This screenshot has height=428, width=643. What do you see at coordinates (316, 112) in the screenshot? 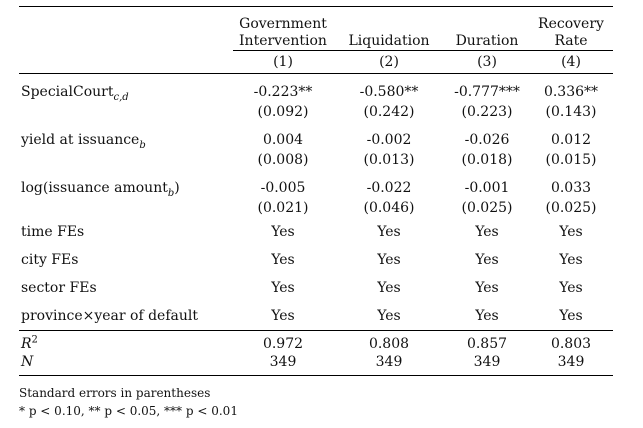
I see `table-row: (0.092) (0.242) (0.223) (0.143)` at bounding box center [316, 112].